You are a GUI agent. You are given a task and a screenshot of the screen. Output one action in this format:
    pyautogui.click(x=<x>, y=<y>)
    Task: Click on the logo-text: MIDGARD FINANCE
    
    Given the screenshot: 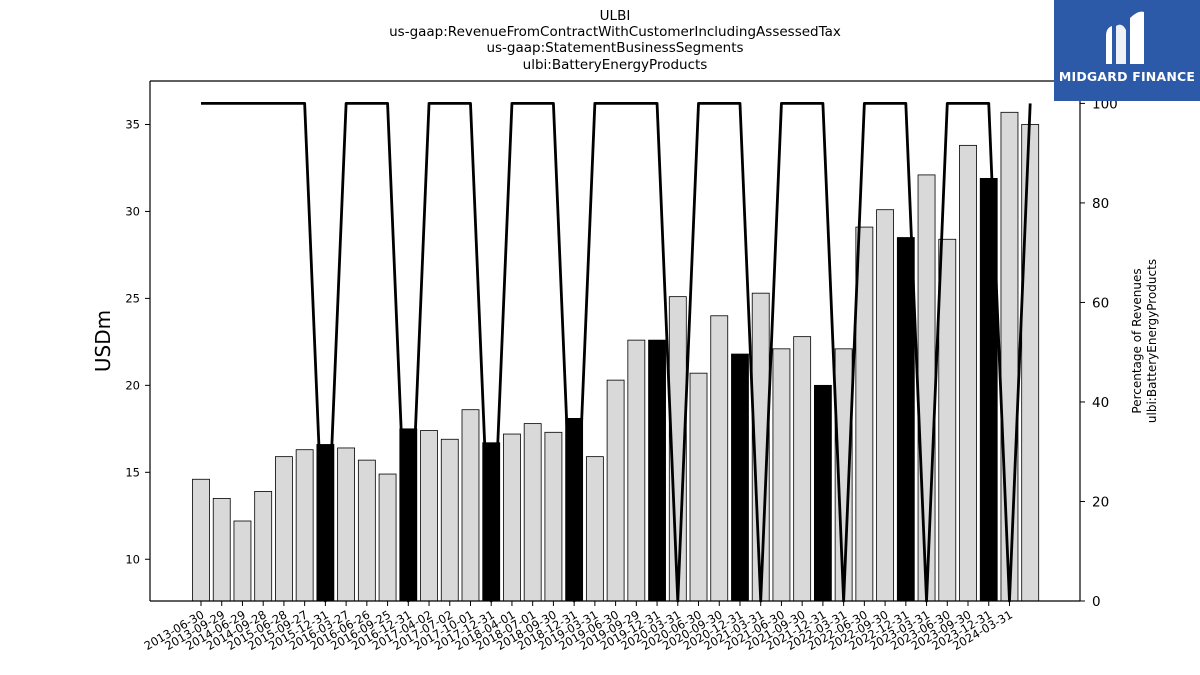 What is the action you would take?
    pyautogui.click(x=1127, y=76)
    